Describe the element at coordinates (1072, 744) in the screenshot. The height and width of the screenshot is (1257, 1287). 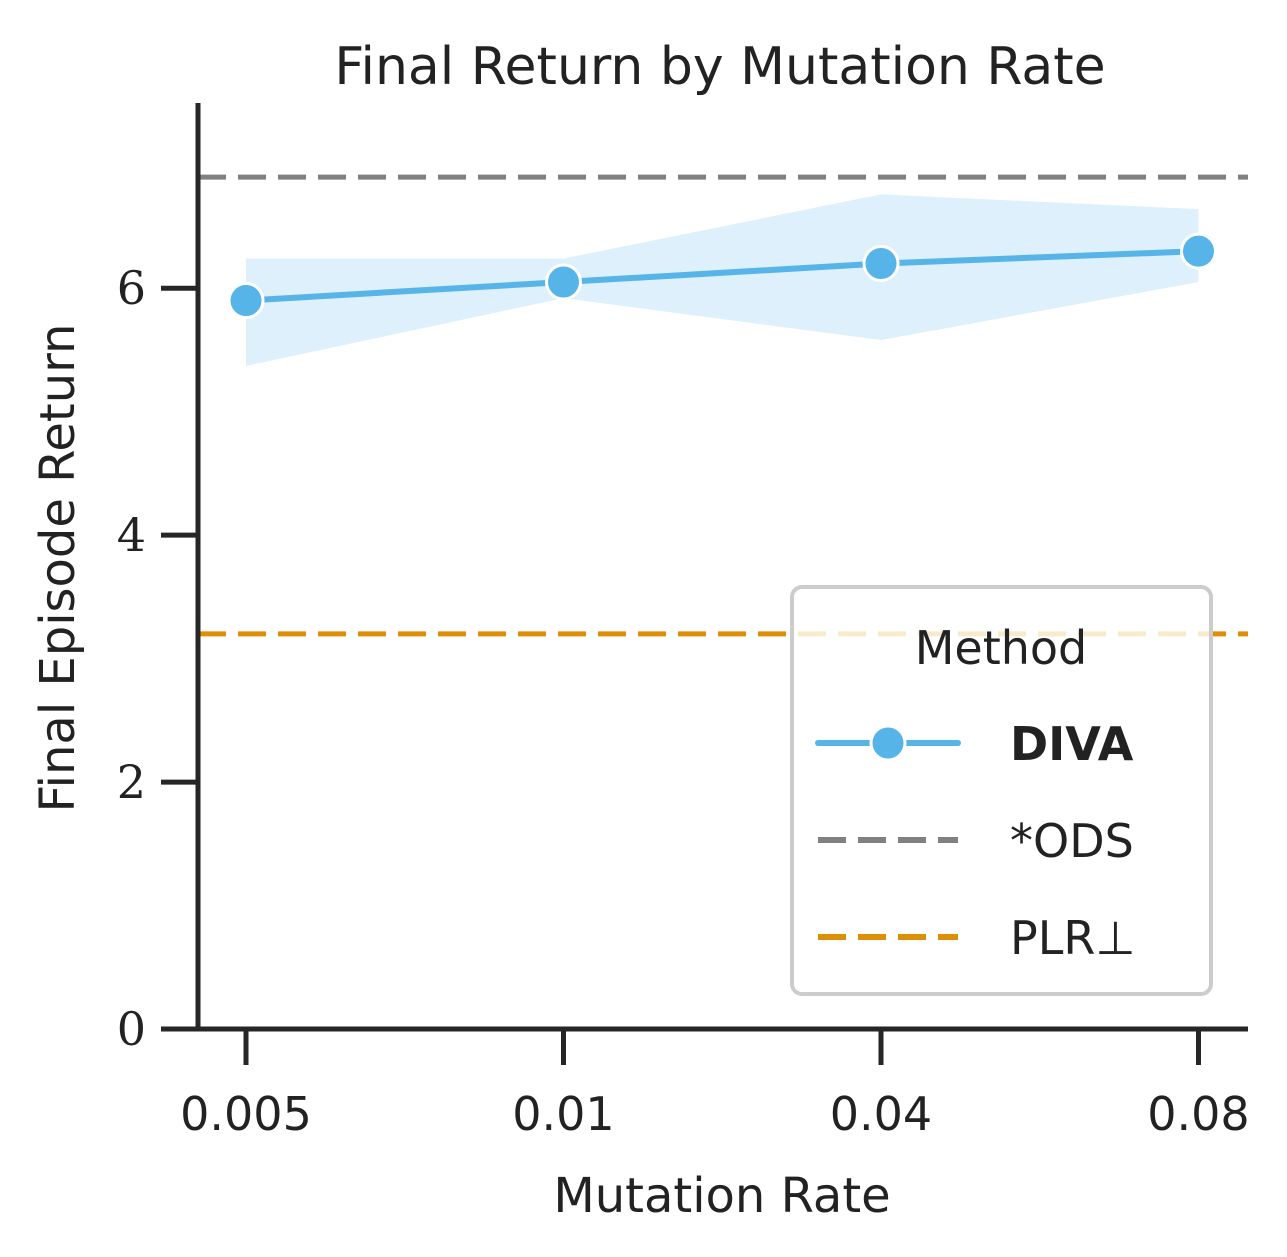
I see `legend-label-diva: DIVA` at that location.